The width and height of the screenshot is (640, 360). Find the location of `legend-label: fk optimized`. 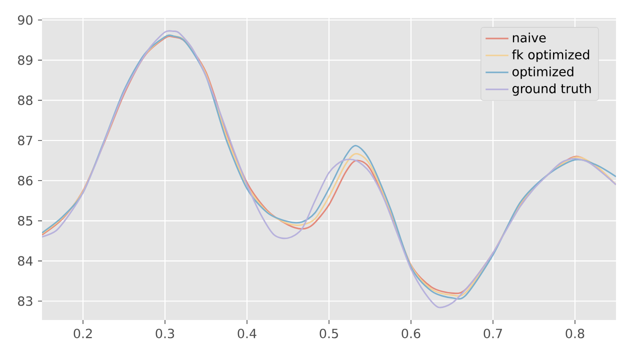

legend-label: fk optimized is located at coordinates (551, 56).